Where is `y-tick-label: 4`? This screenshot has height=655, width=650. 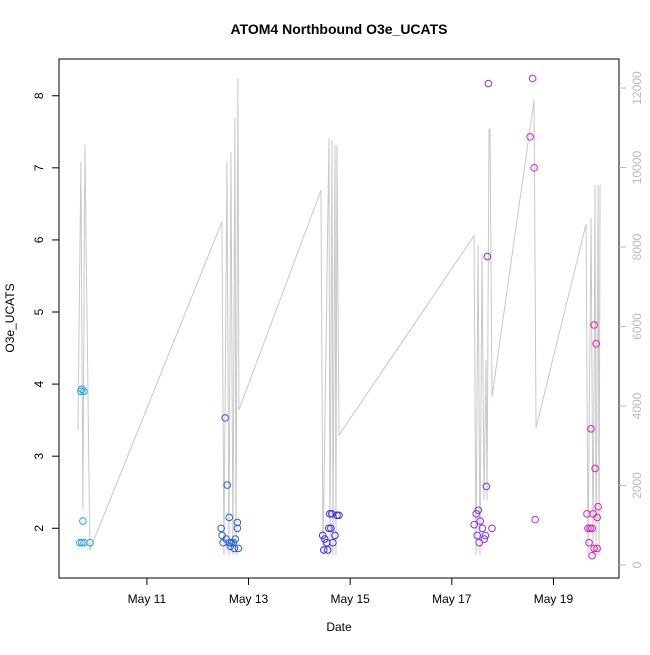
y-tick-label: 4 is located at coordinates (39, 383).